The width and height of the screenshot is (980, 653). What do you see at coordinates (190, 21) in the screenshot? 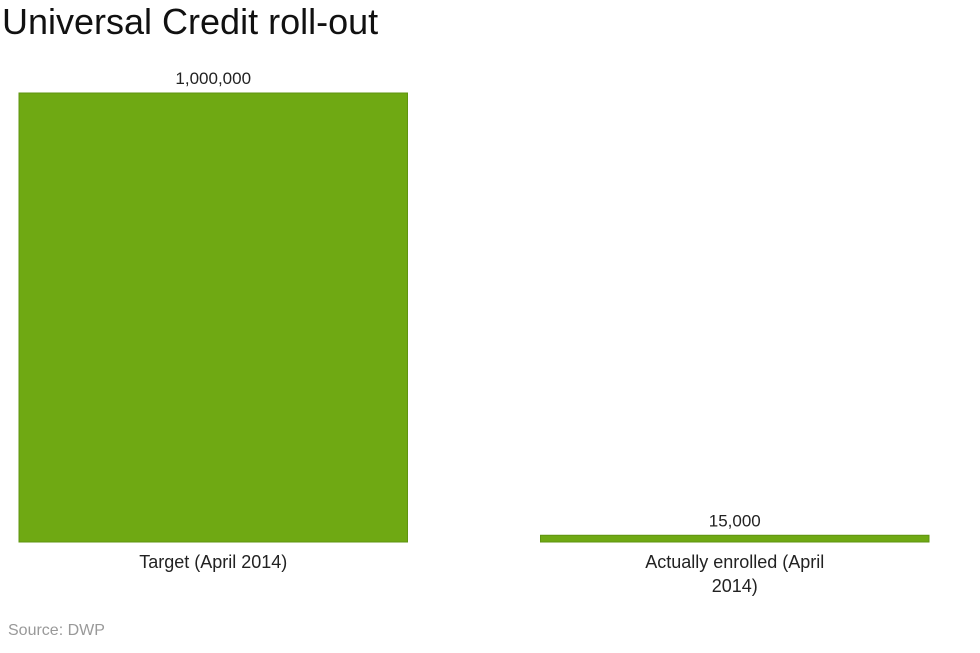
I see `chart-title: Universal Credit roll-out` at bounding box center [190, 21].